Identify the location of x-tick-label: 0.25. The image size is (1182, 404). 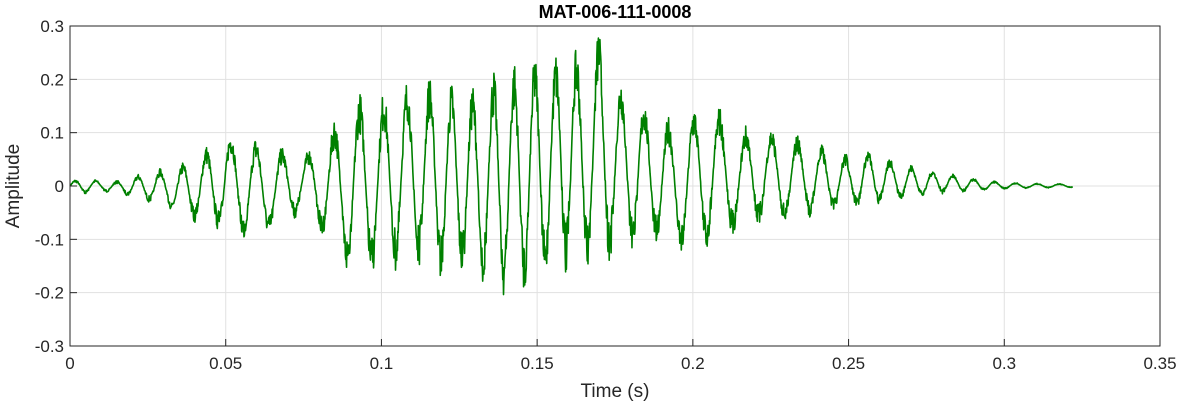
(848, 363).